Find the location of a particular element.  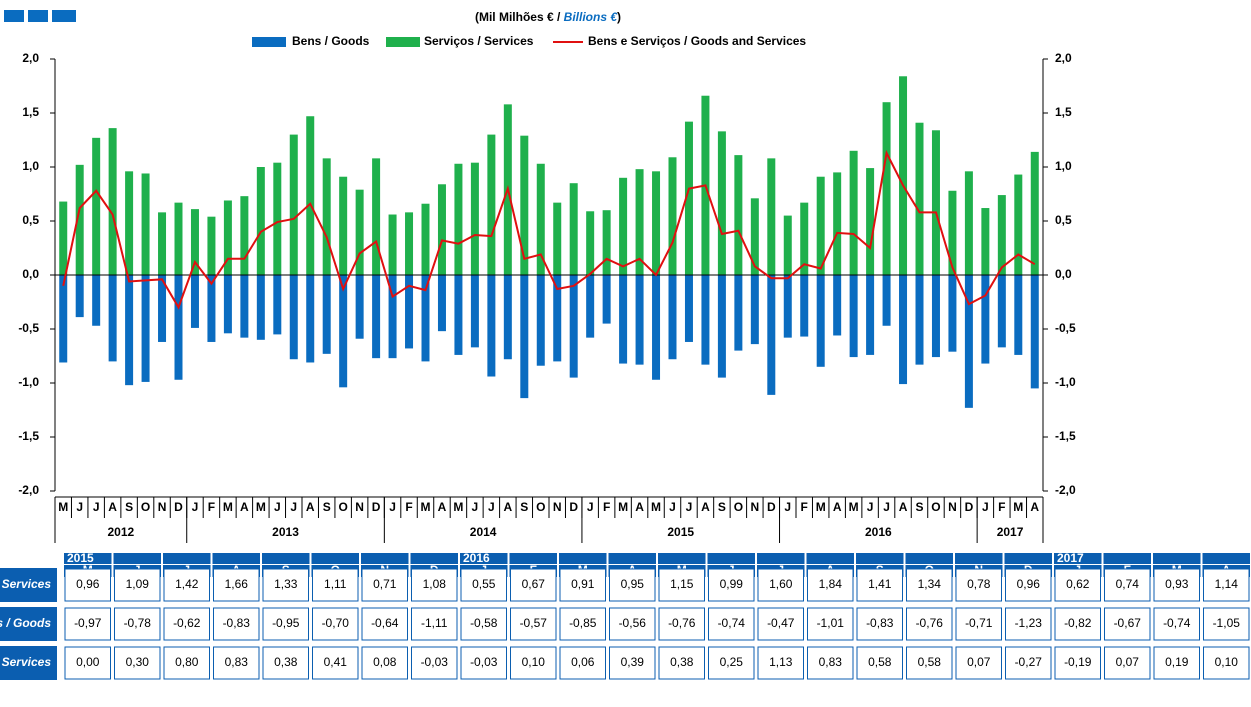

table-value: 1,11 is located at coordinates (335, 584).